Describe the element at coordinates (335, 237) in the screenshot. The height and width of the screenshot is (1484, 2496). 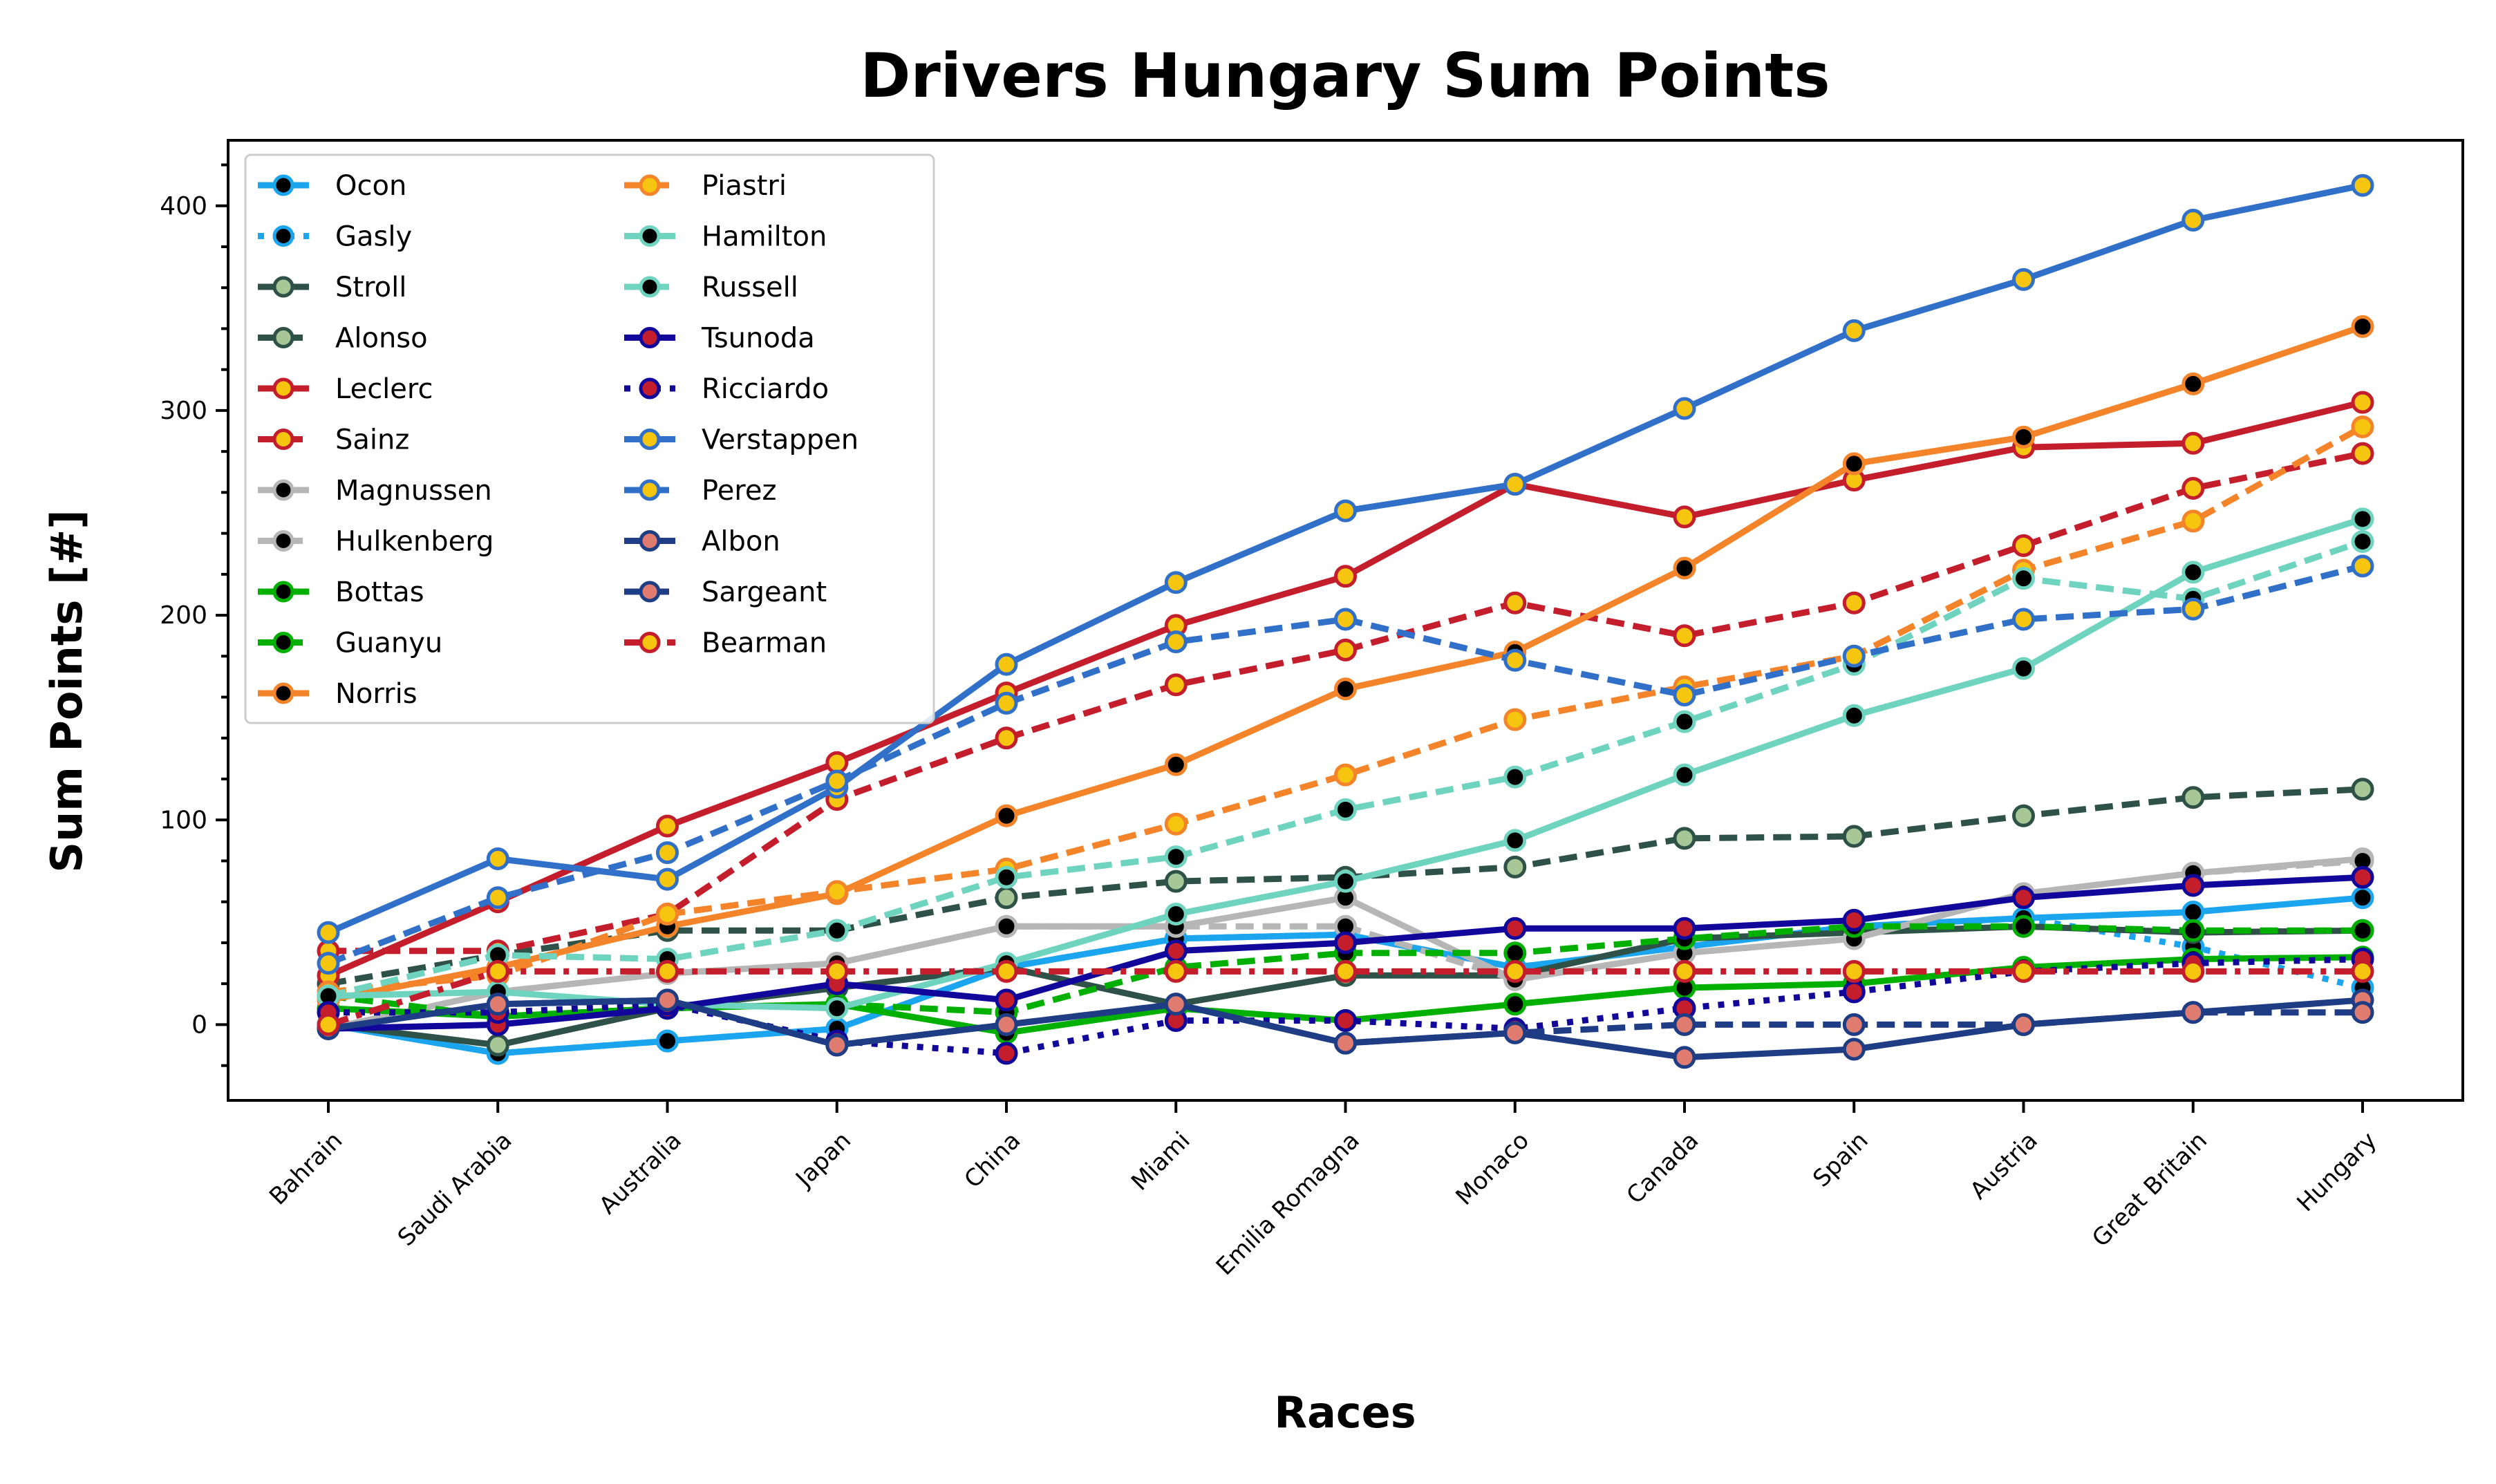
I see `legend-entry-gasly: Gasly` at that location.